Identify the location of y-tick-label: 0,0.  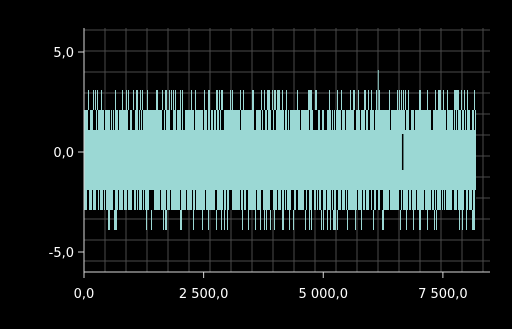
(63, 153).